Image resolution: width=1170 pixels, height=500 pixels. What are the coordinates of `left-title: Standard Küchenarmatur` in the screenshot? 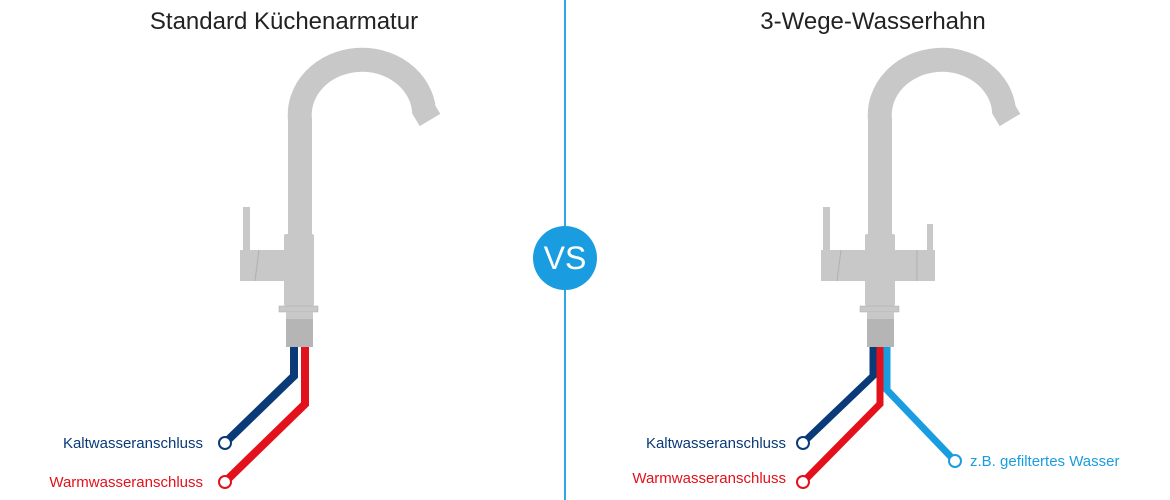 It's located at (284, 21).